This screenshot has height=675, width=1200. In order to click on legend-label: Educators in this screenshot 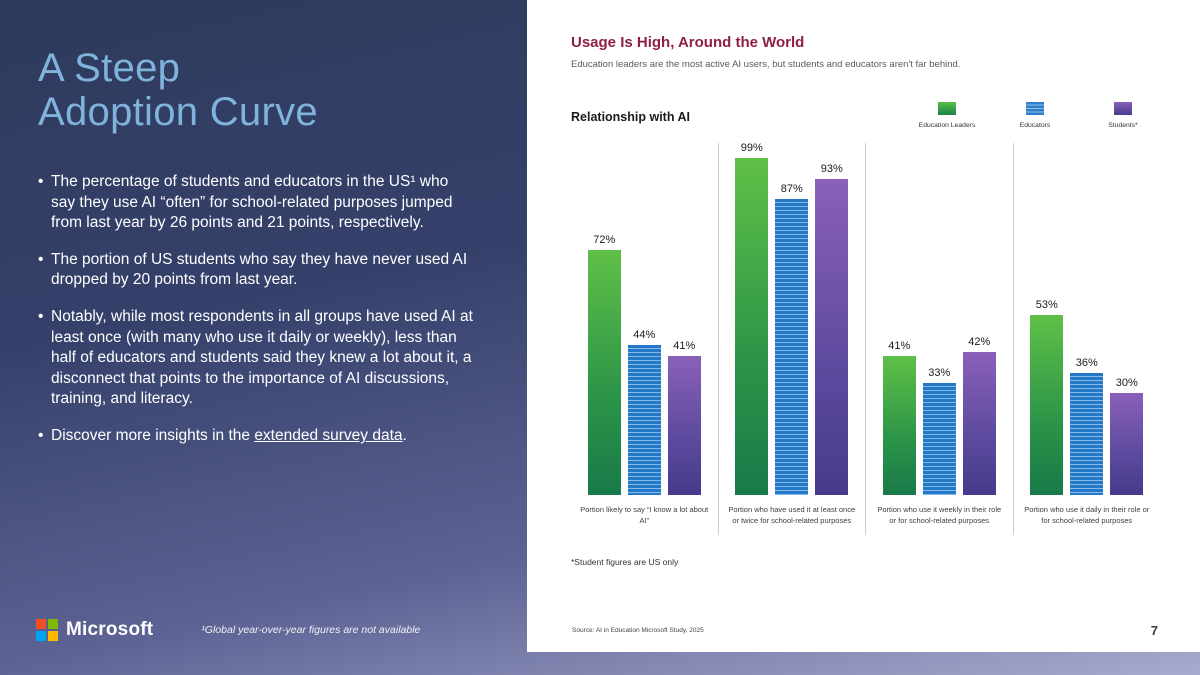, I will do `click(1035, 125)`.